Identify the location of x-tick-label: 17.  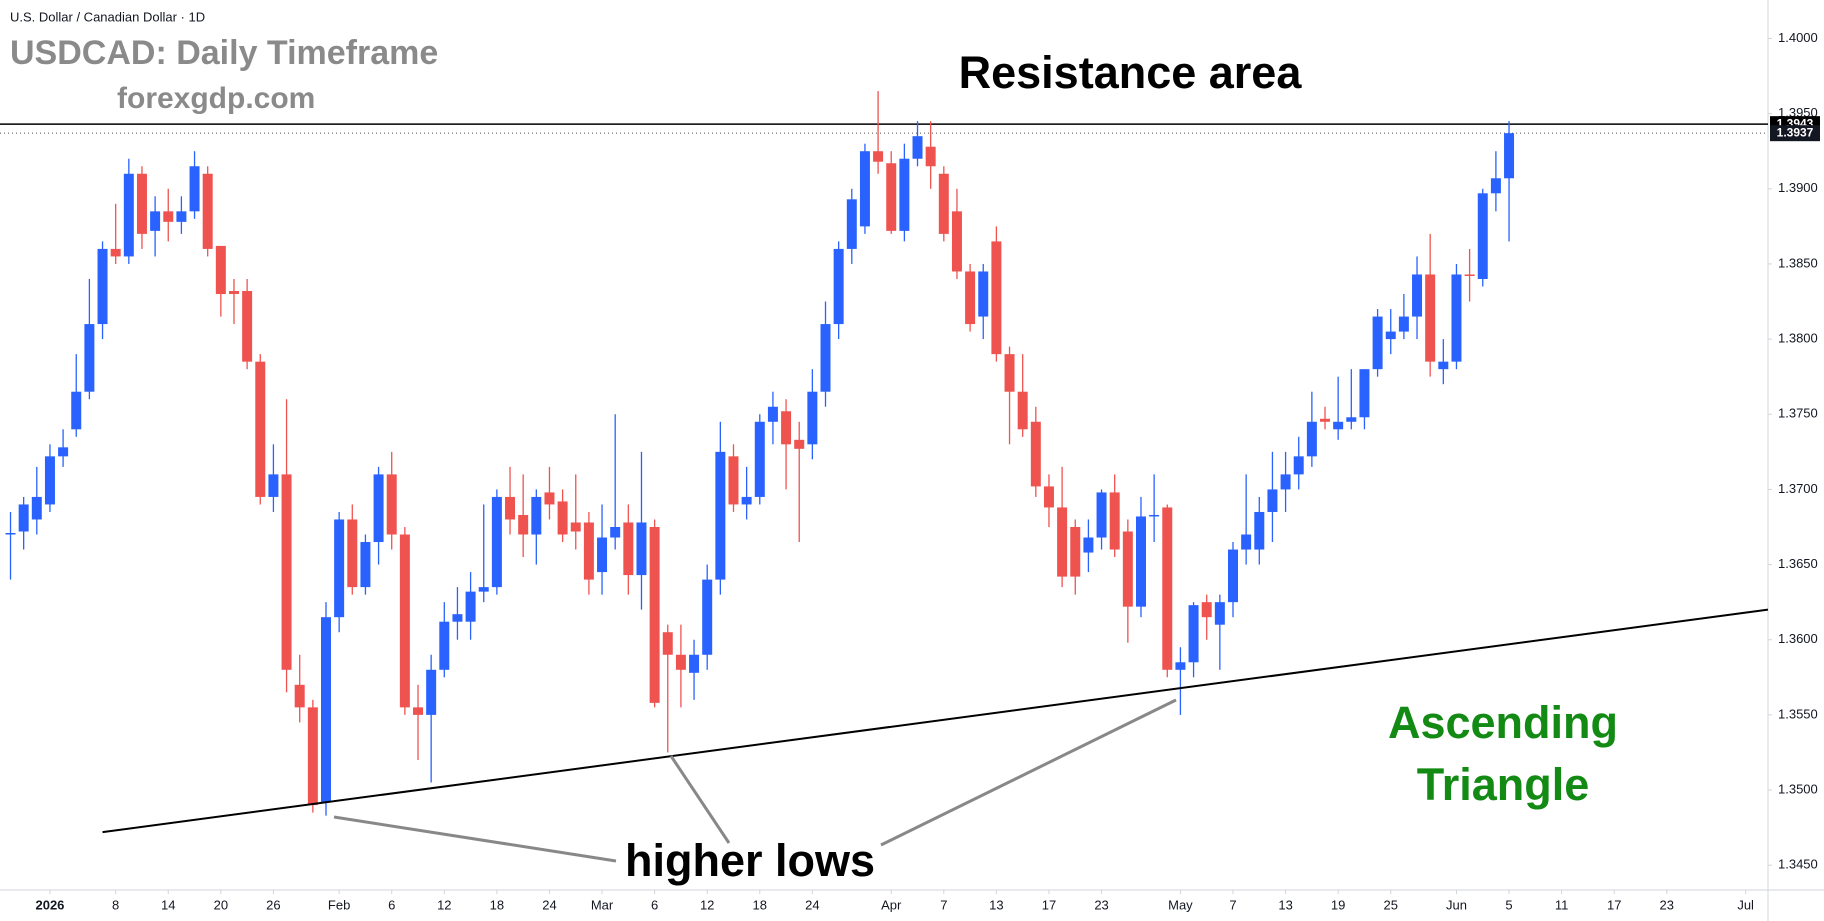
(1049, 904).